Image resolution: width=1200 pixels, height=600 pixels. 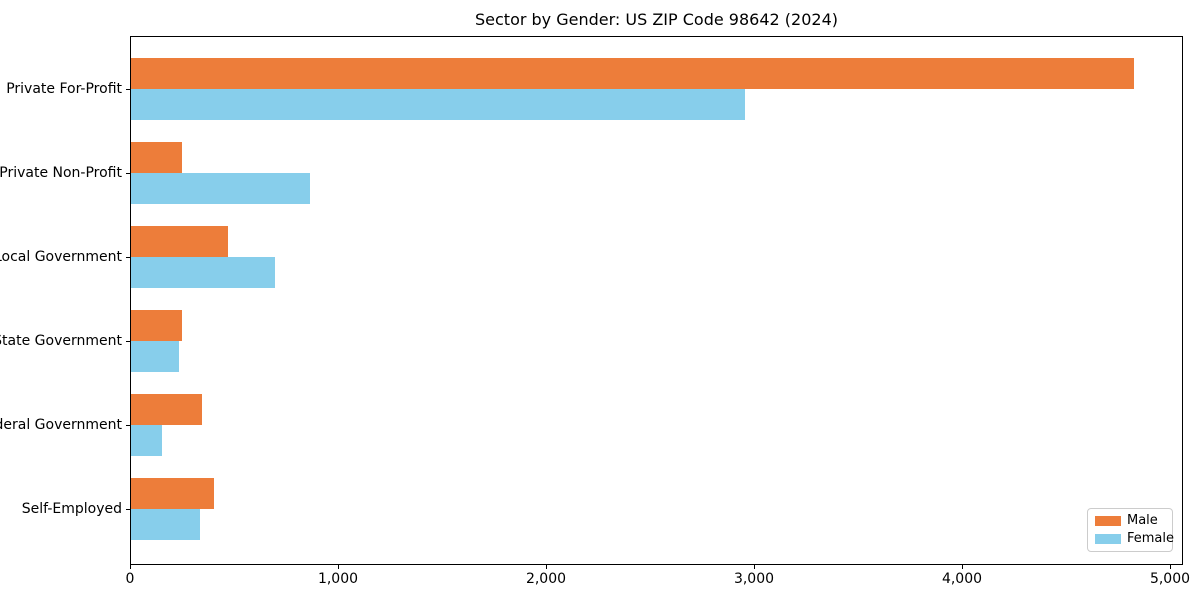 I want to click on bar-female-state-government, so click(x=155, y=356).